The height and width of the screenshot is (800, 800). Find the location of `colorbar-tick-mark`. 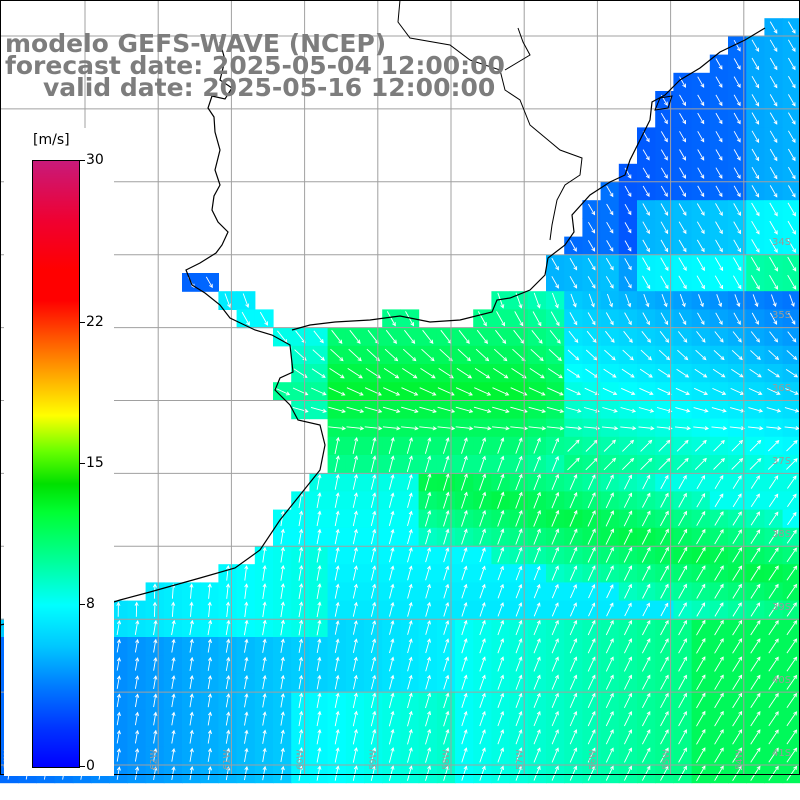

colorbar-tick-mark is located at coordinates (82, 463).